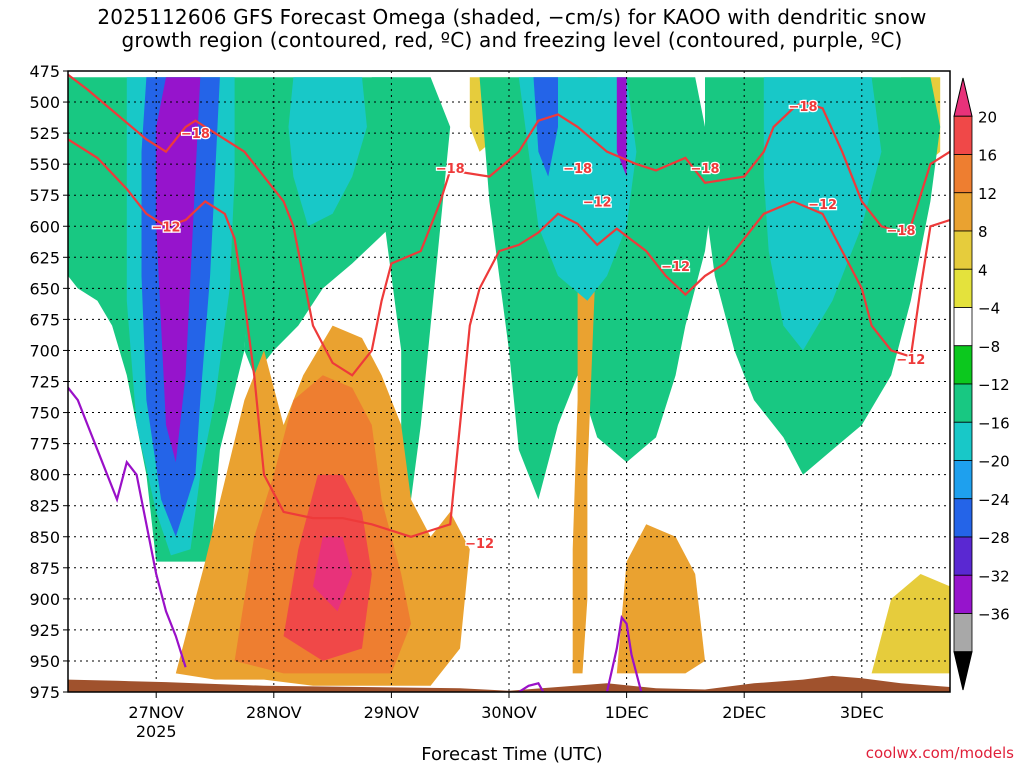  Describe the element at coordinates (901, 231) in the screenshot. I see `contour-label-0-5: −18` at that location.